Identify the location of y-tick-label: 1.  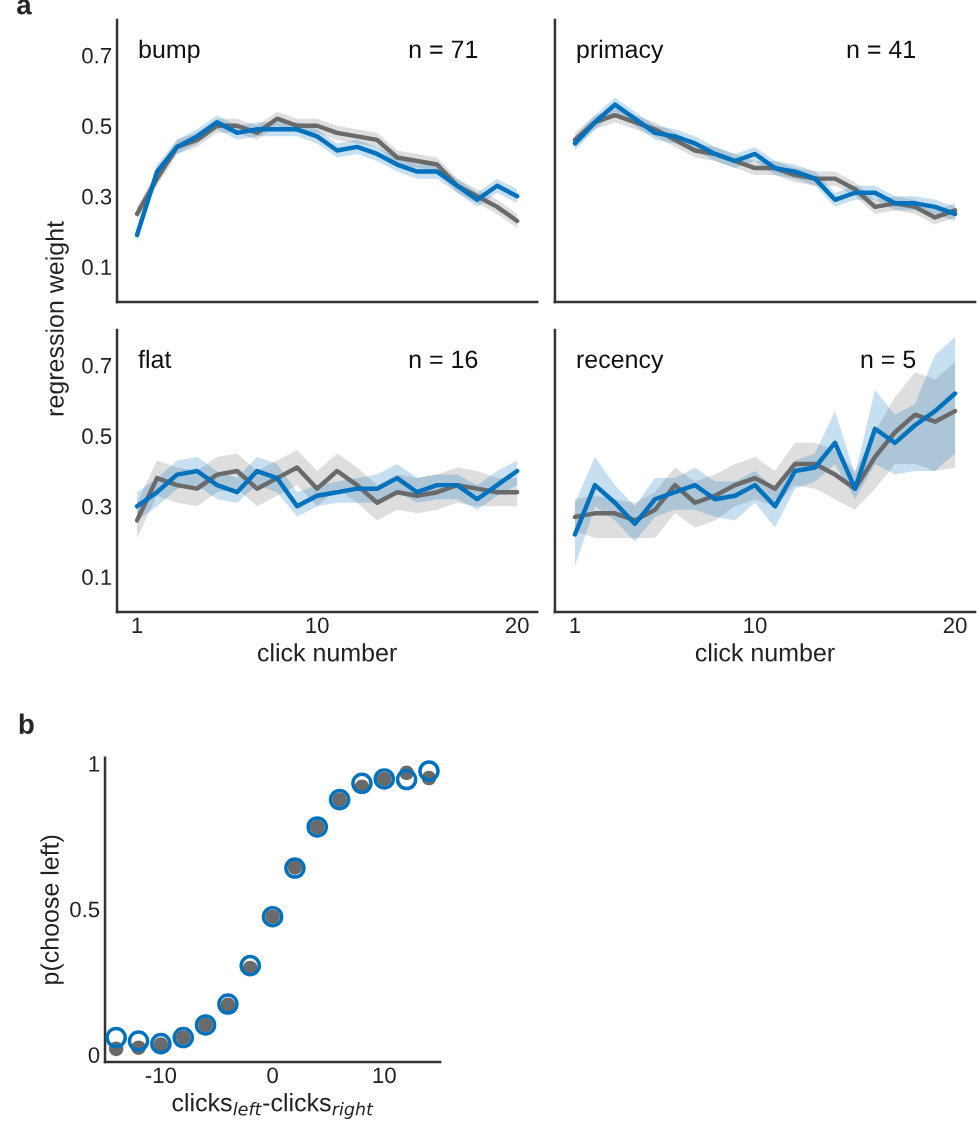
(94, 764).